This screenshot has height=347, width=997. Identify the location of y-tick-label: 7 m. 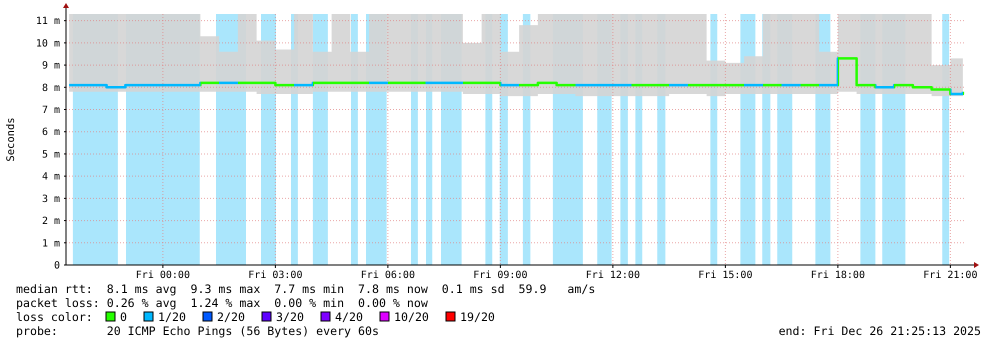
(51, 110).